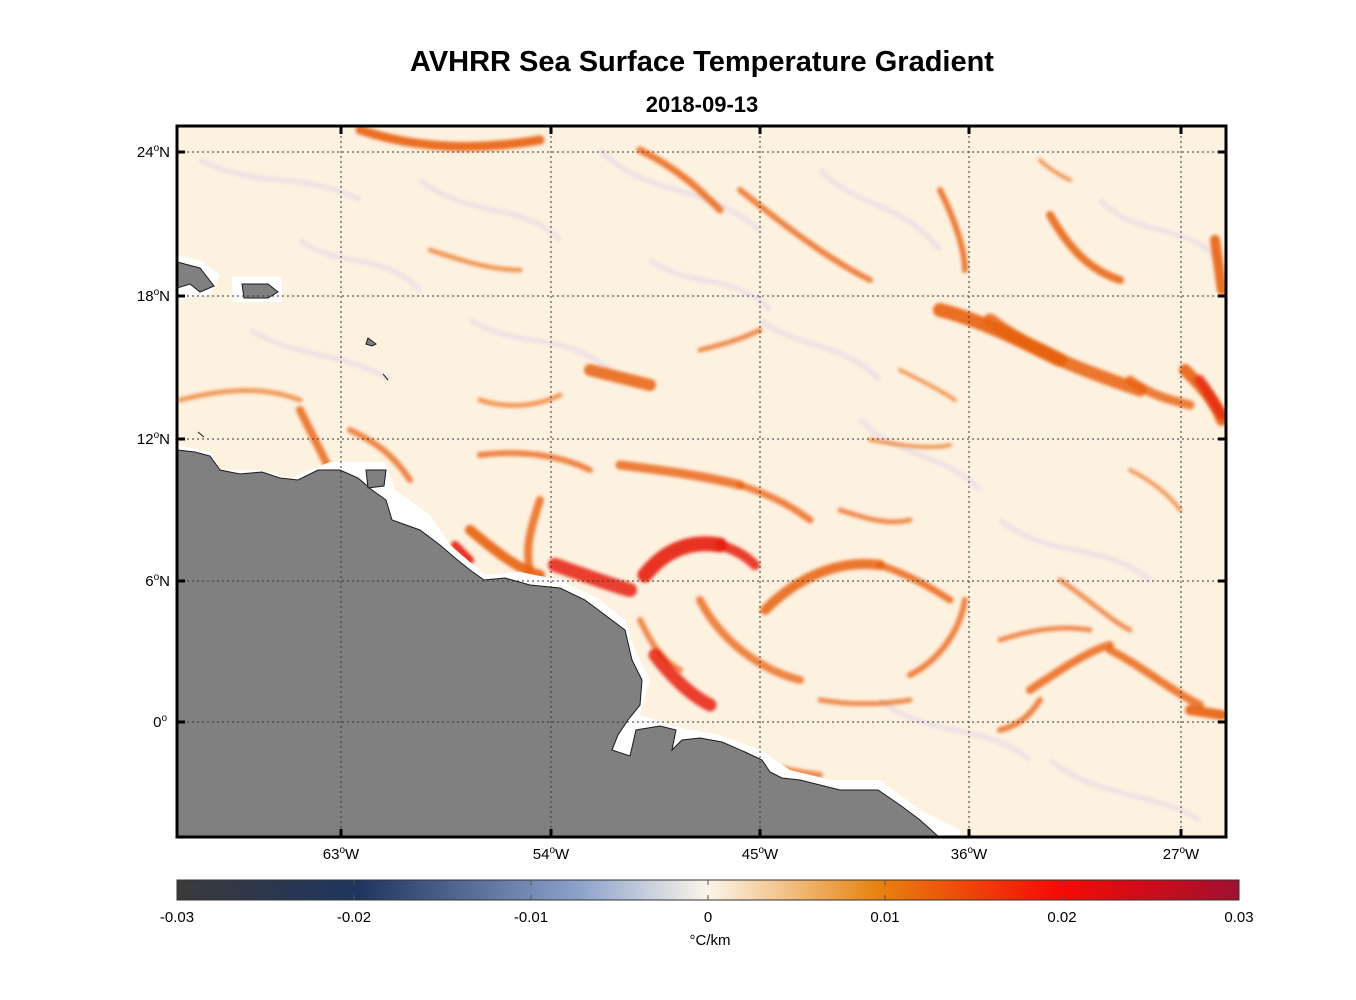 The image size is (1356, 1000). Describe the element at coordinates (371, 342) in the screenshot. I see `island-guadeloupe` at that location.